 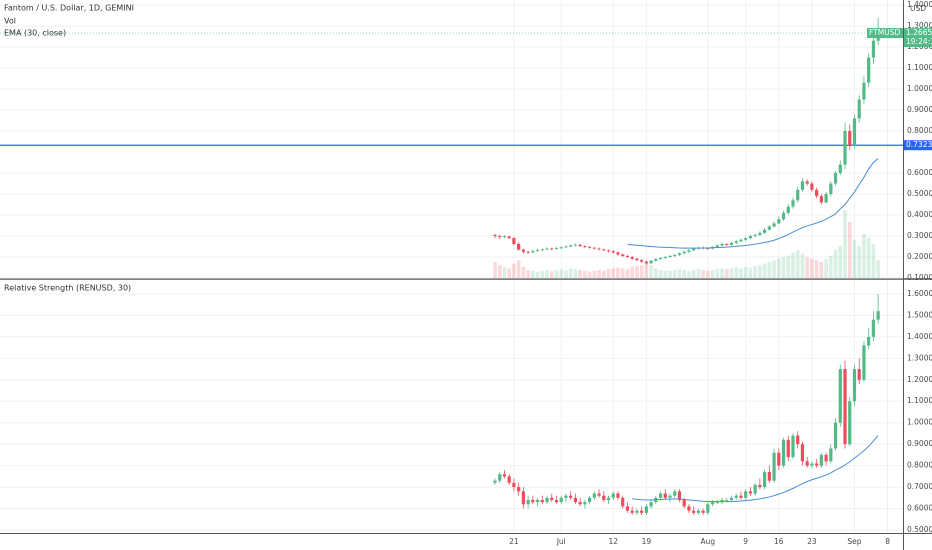 What do you see at coordinates (919, 357) in the screenshot?
I see `y-tick-label: 1.300000` at bounding box center [919, 357].